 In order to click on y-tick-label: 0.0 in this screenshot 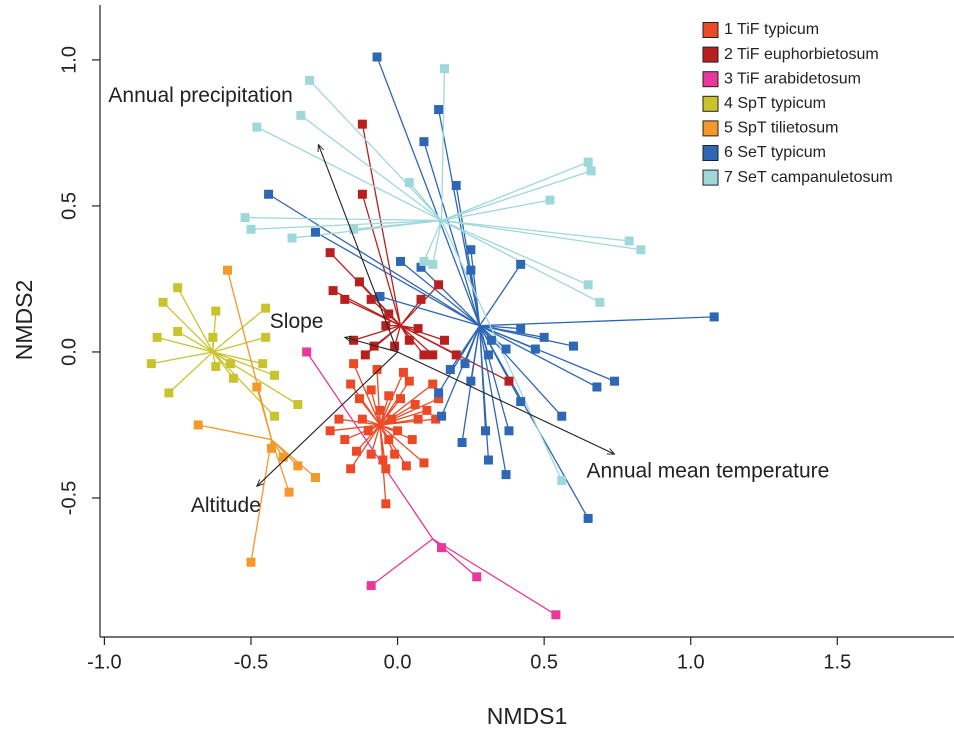, I will do `click(69, 352)`.